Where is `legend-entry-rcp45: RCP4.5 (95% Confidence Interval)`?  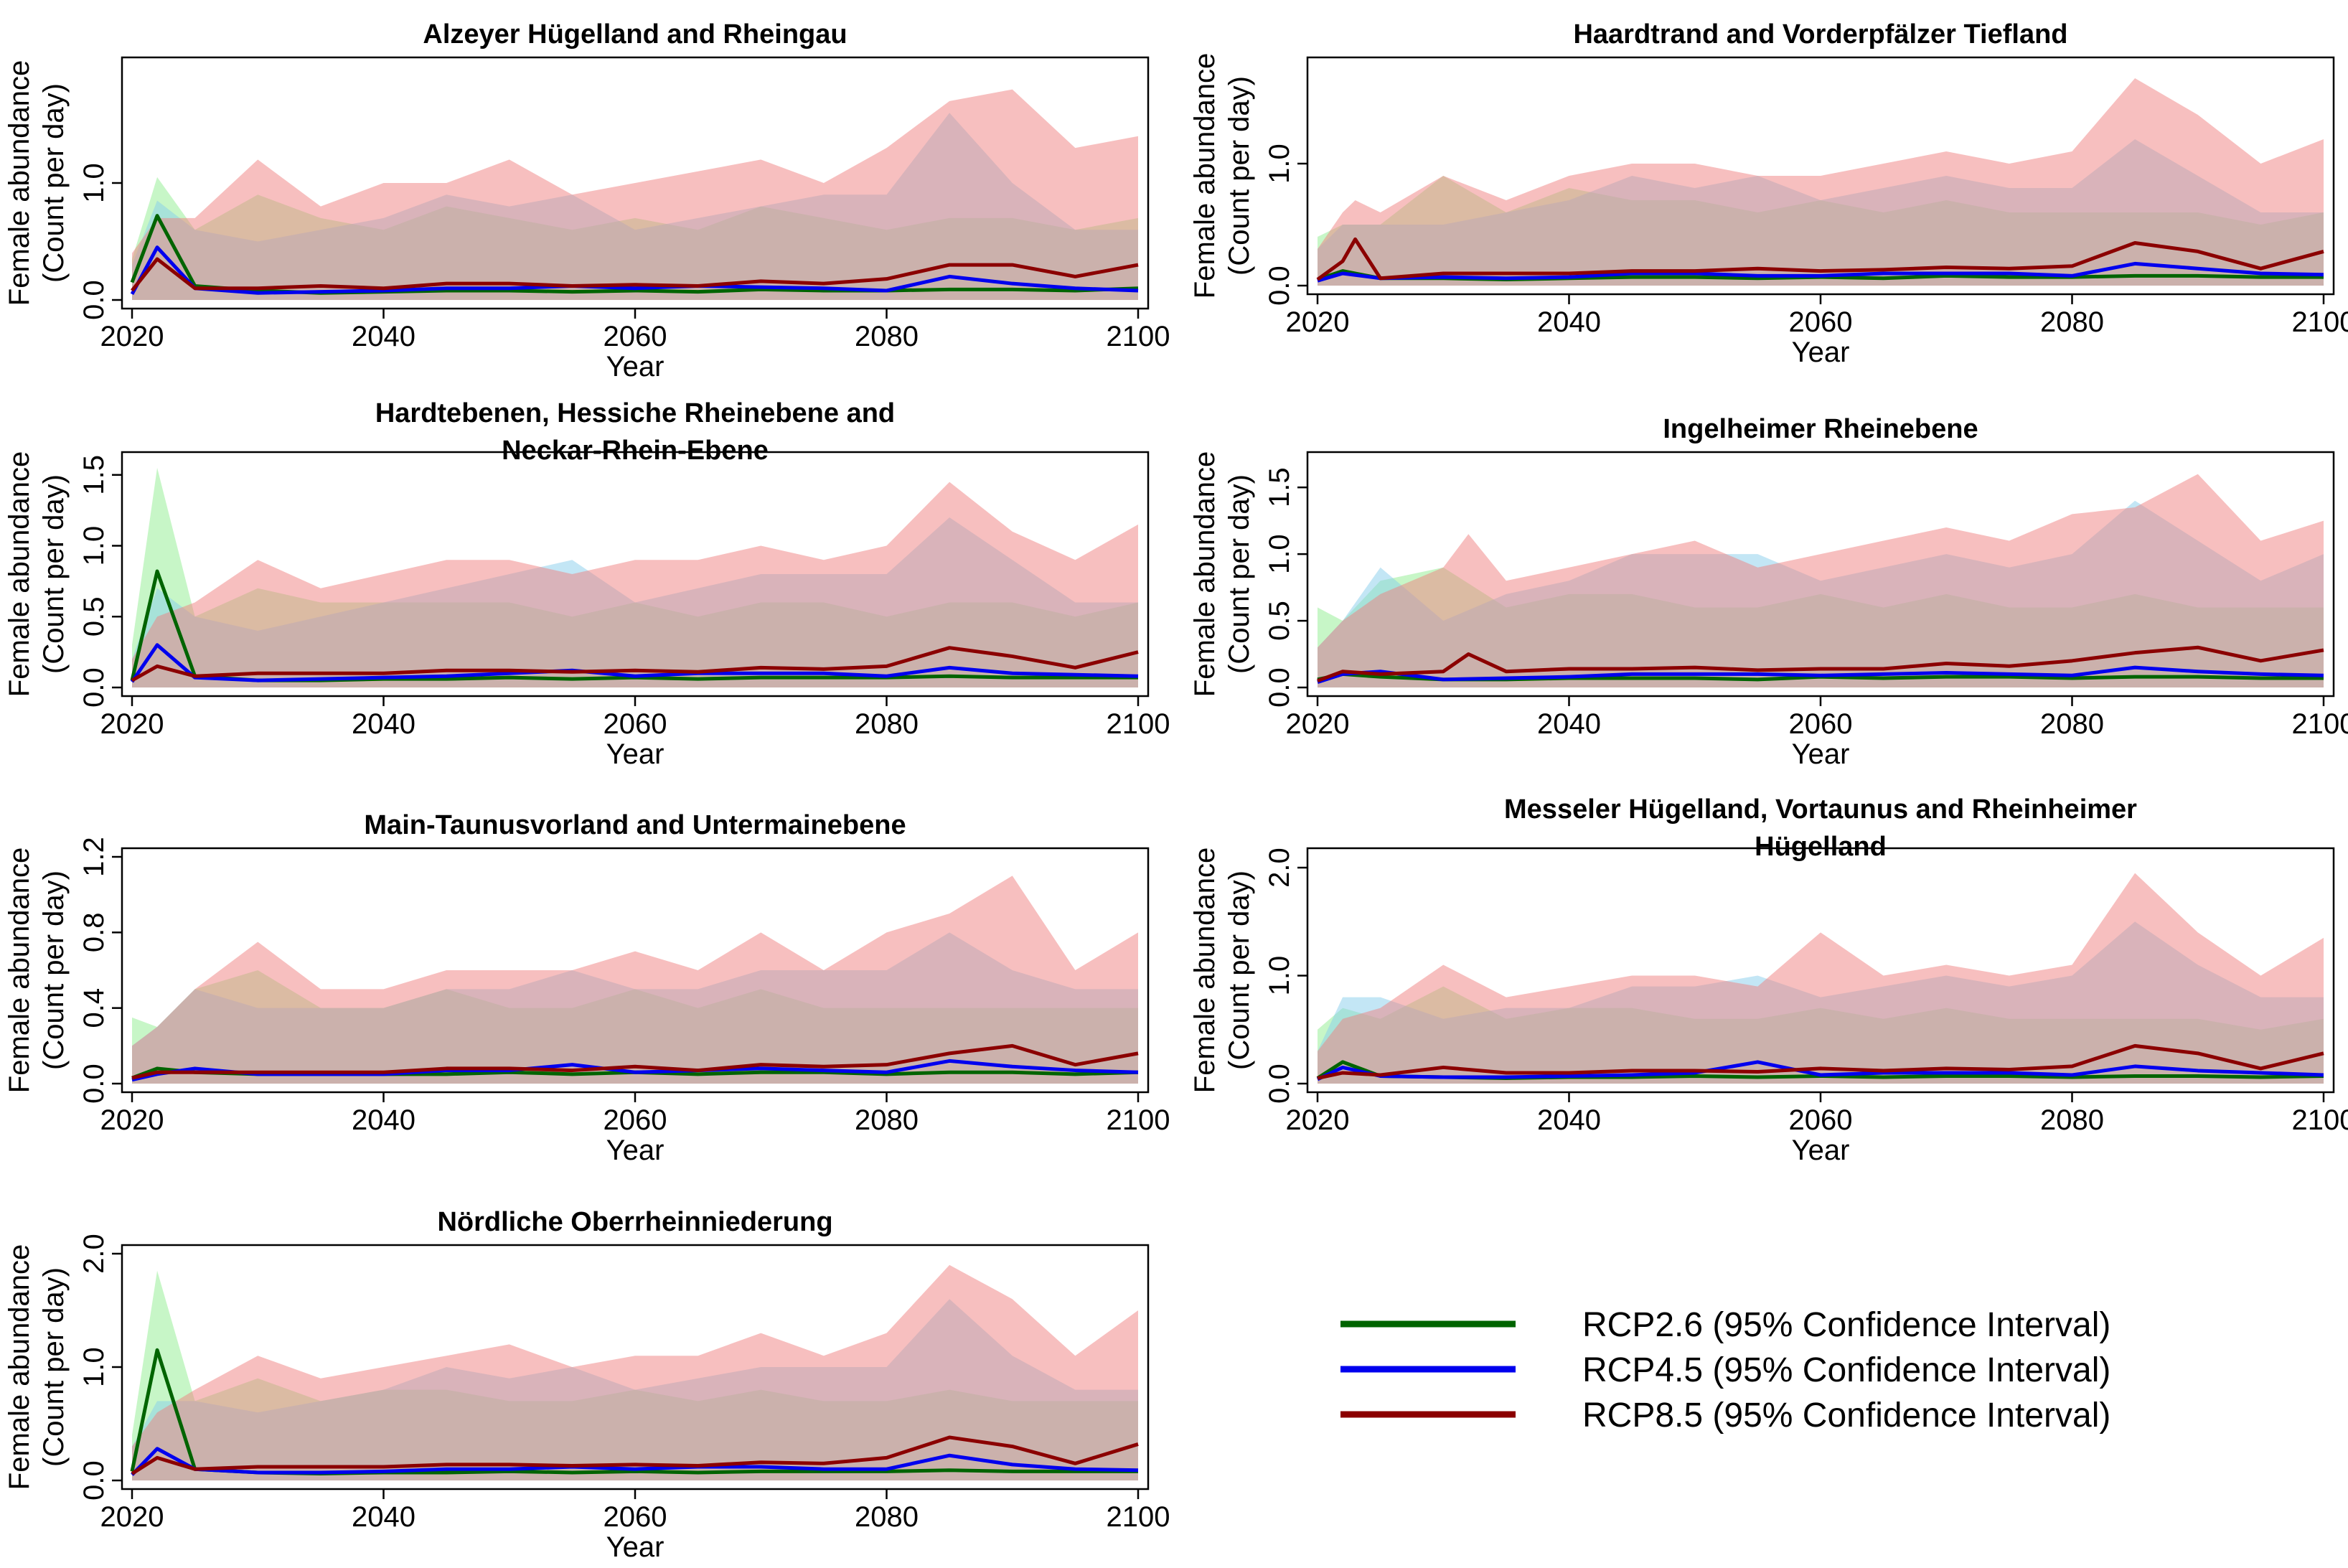
legend-entry-rcp45: RCP4.5 (95% Confidence Interval) is located at coordinates (1725, 1370).